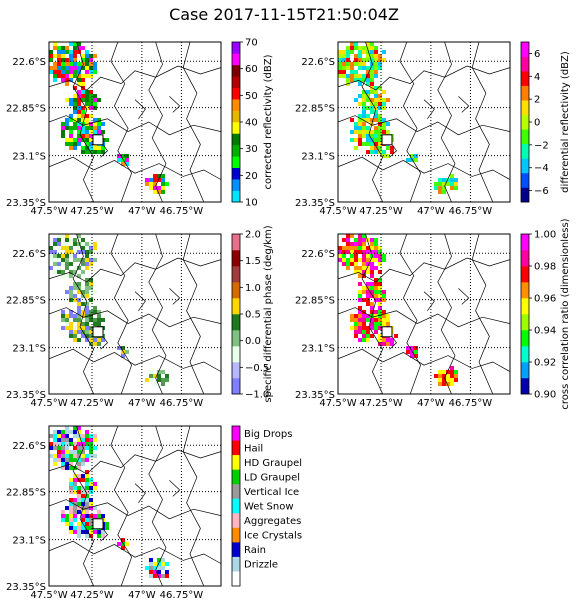 The image size is (579, 605). Describe the element at coordinates (273, 536) in the screenshot. I see `legend-label: Ice Crystals` at that location.